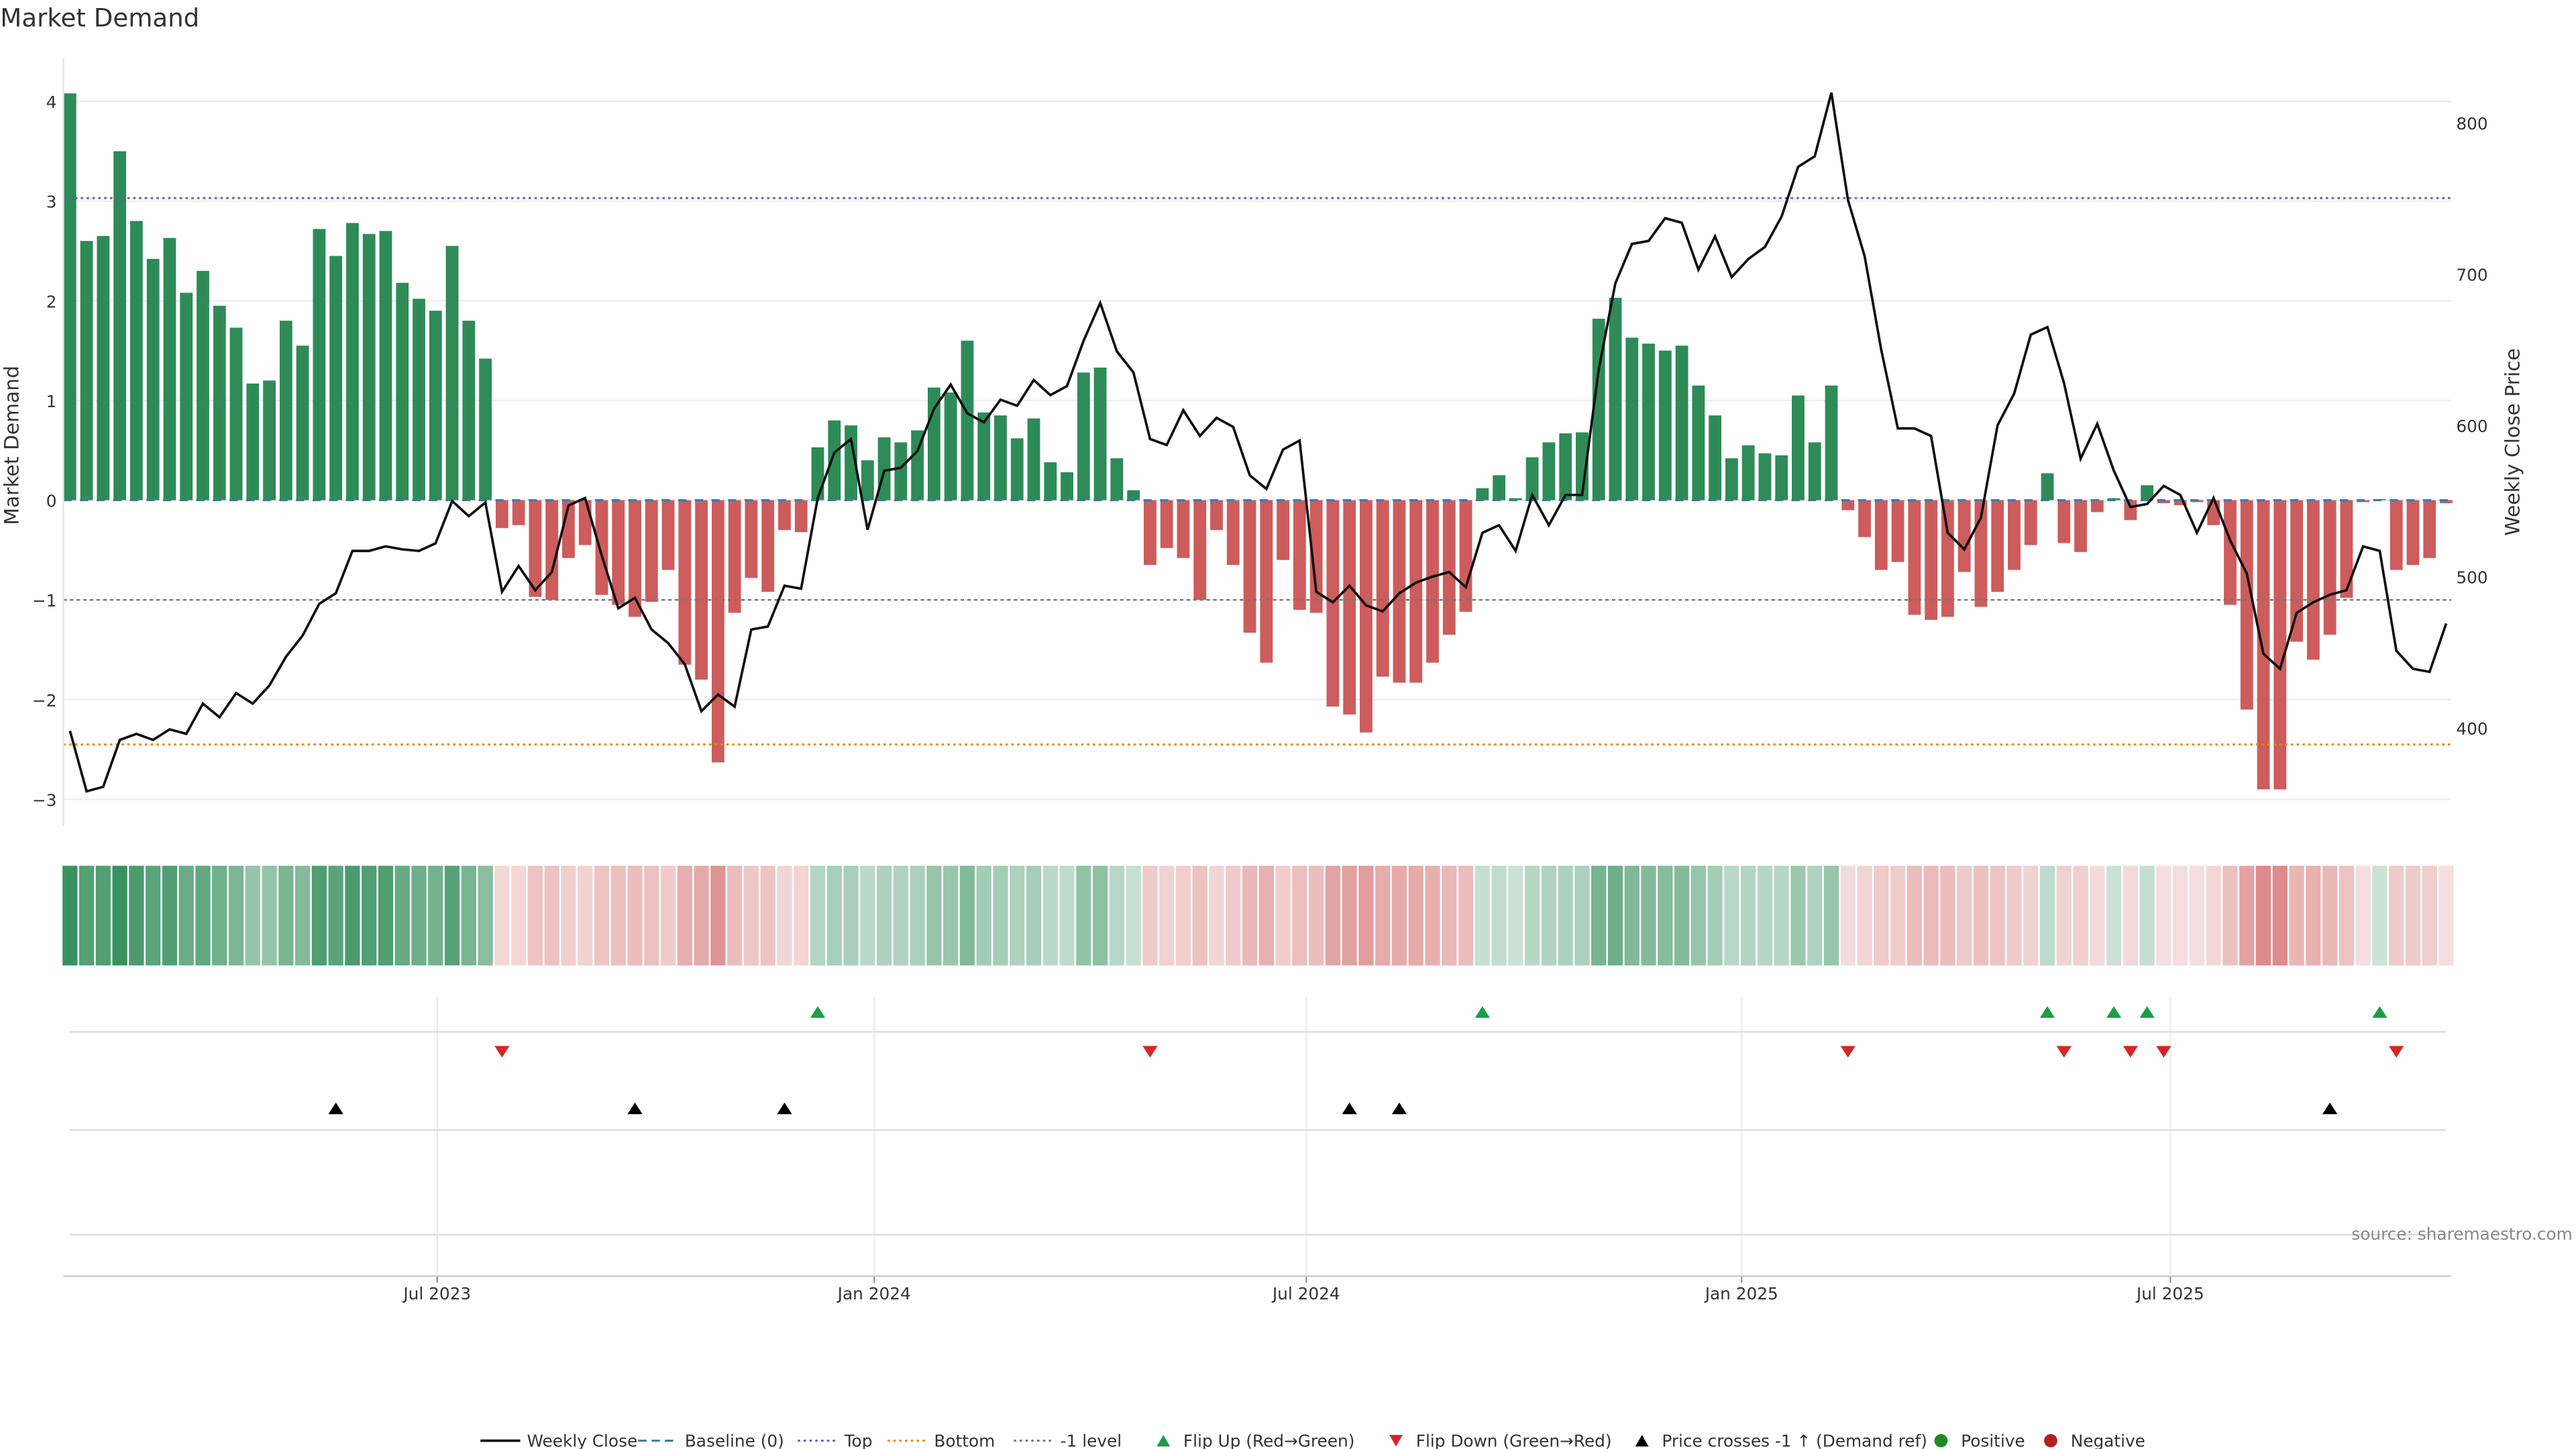 This screenshot has height=1449, width=2576. Describe the element at coordinates (1091, 1440) in the screenshot. I see `legend-label: -1 level` at that location.